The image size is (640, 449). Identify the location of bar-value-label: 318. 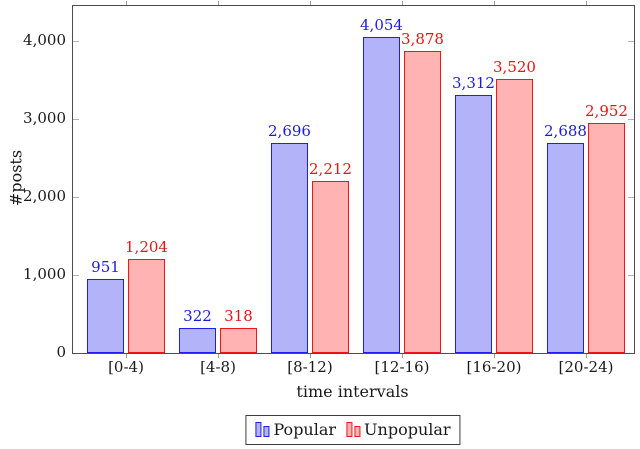
(238, 316).